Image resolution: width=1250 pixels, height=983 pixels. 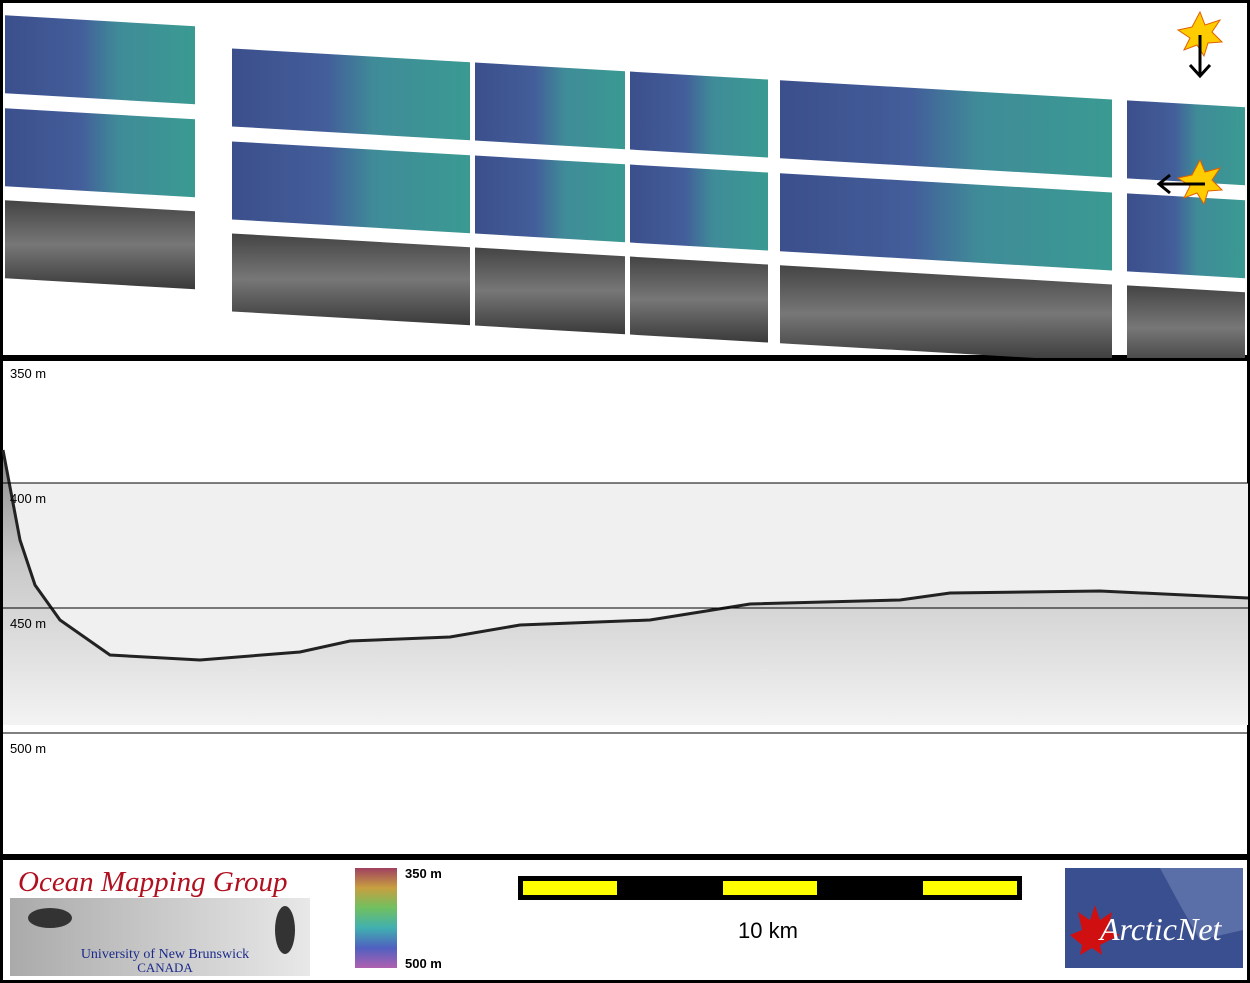 What do you see at coordinates (423, 963) in the screenshot?
I see `colorbar-label: 500 m` at bounding box center [423, 963].